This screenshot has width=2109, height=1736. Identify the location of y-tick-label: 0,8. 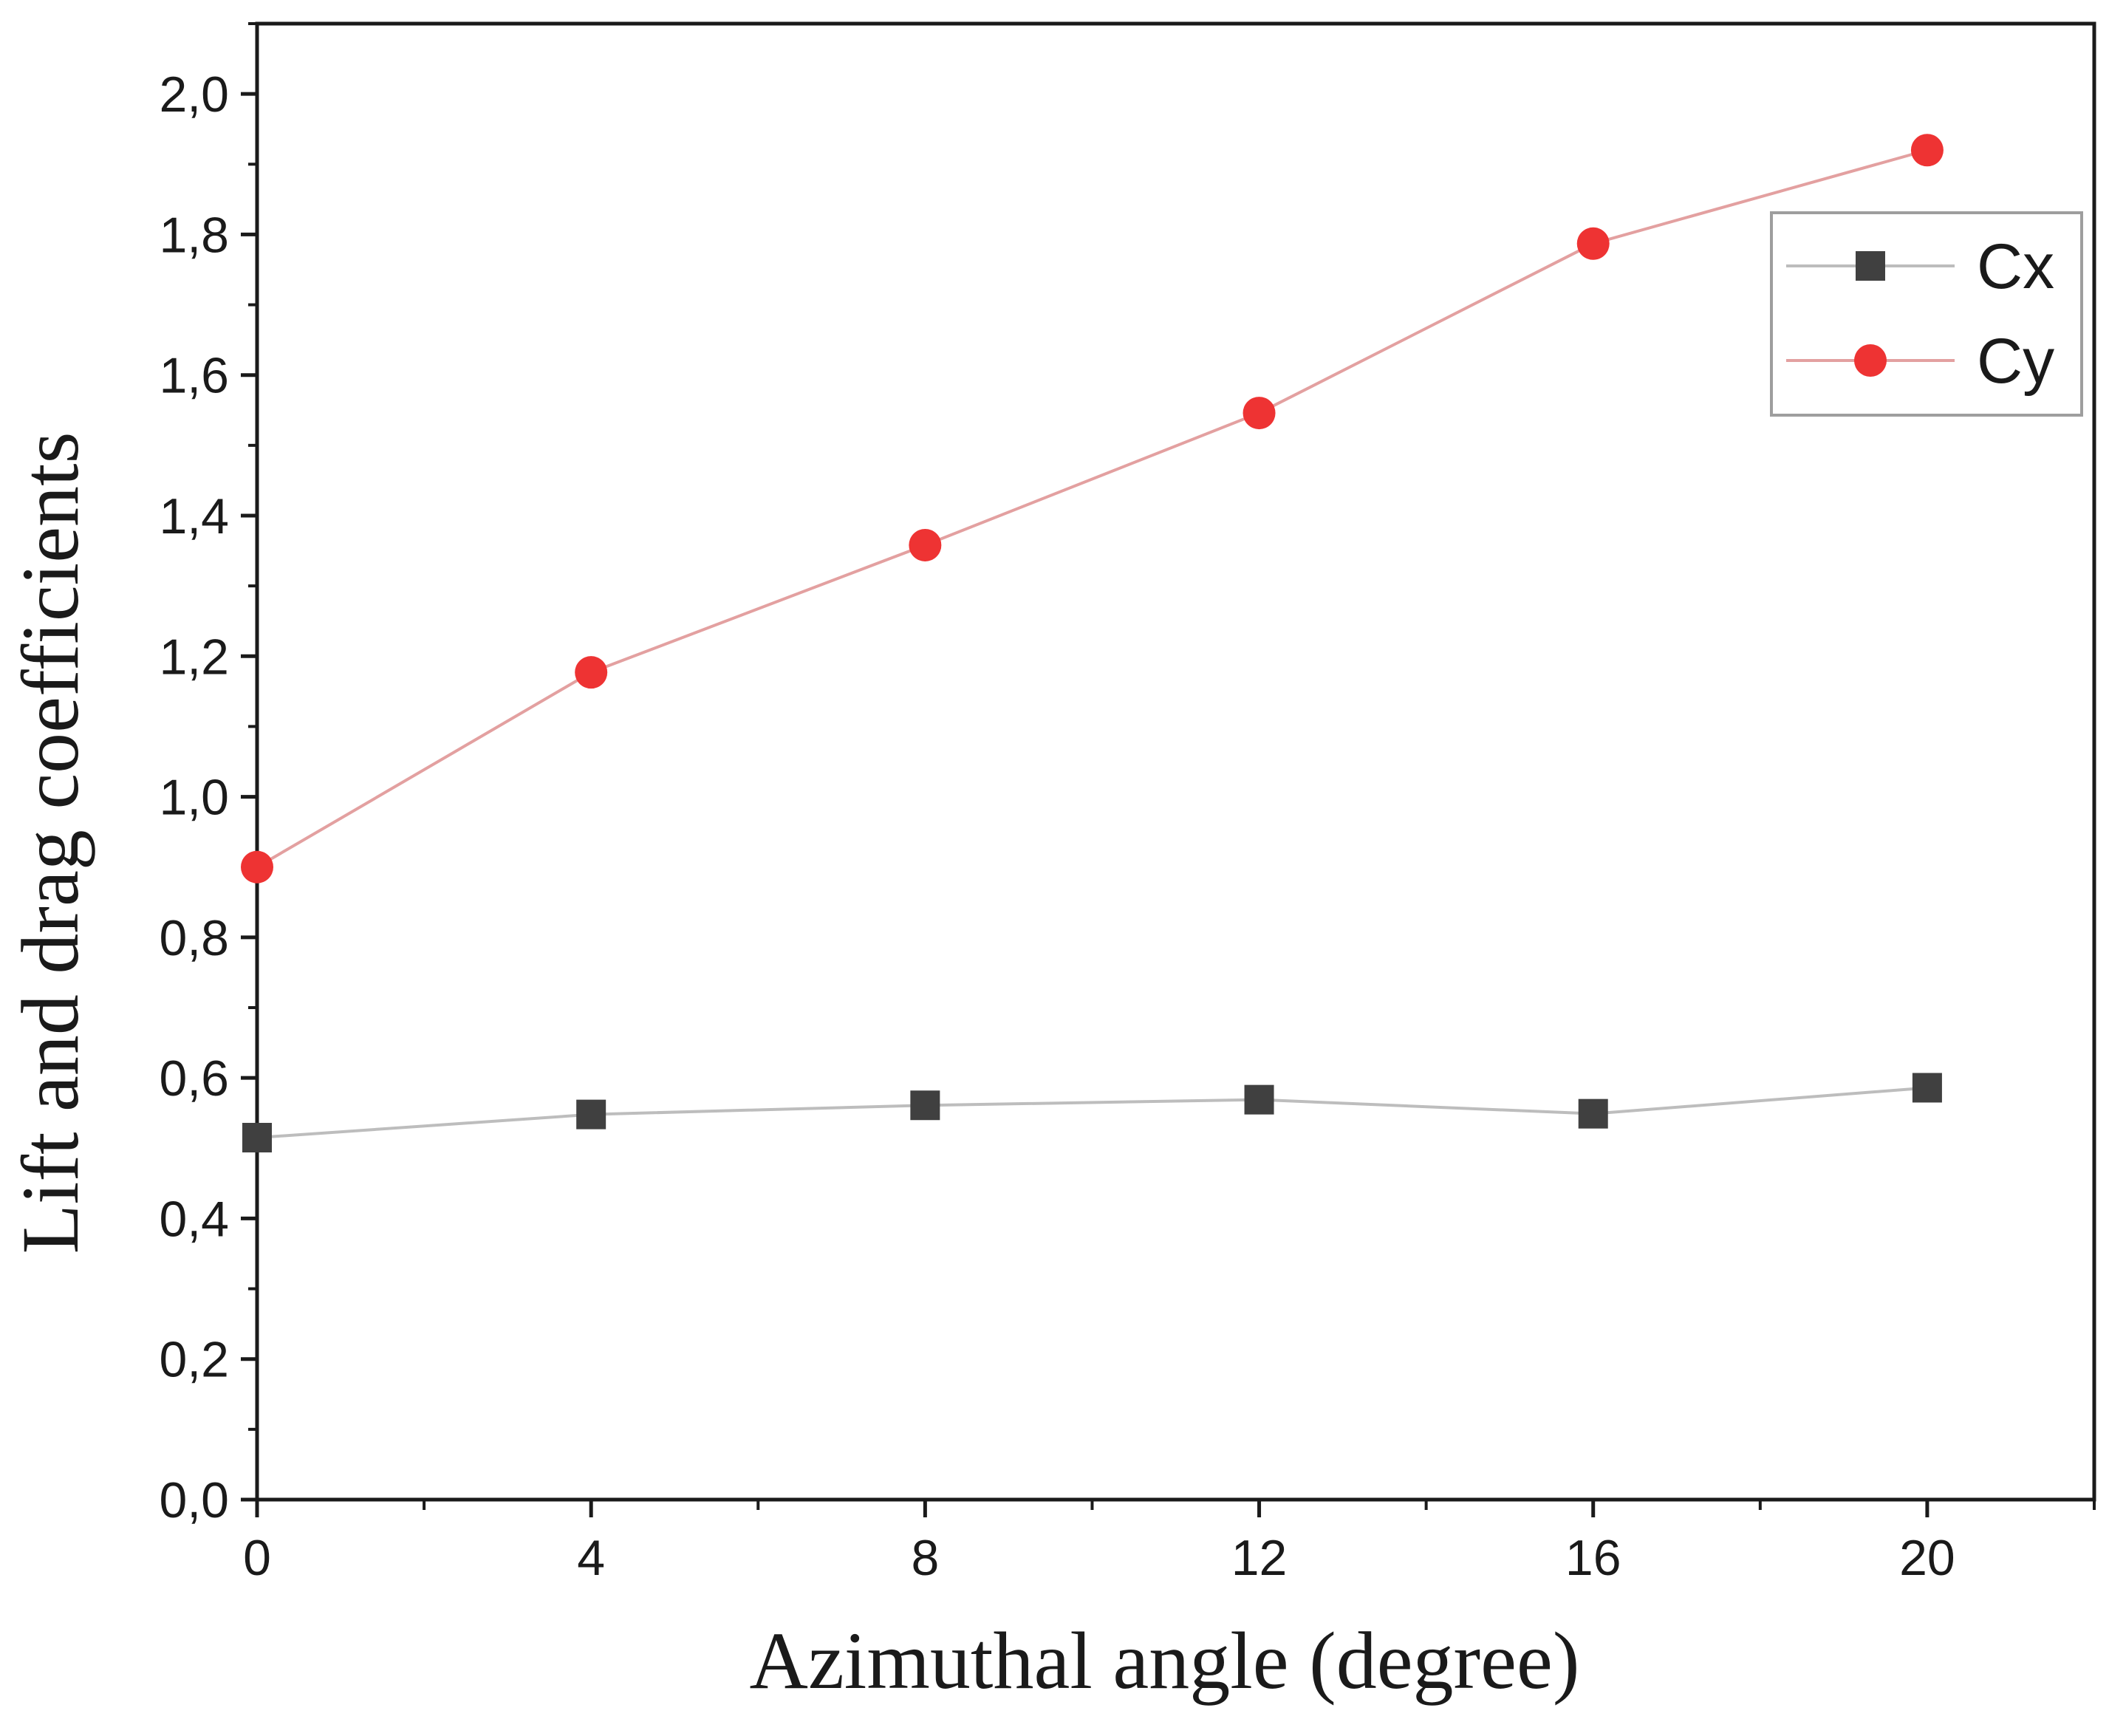
(194, 938).